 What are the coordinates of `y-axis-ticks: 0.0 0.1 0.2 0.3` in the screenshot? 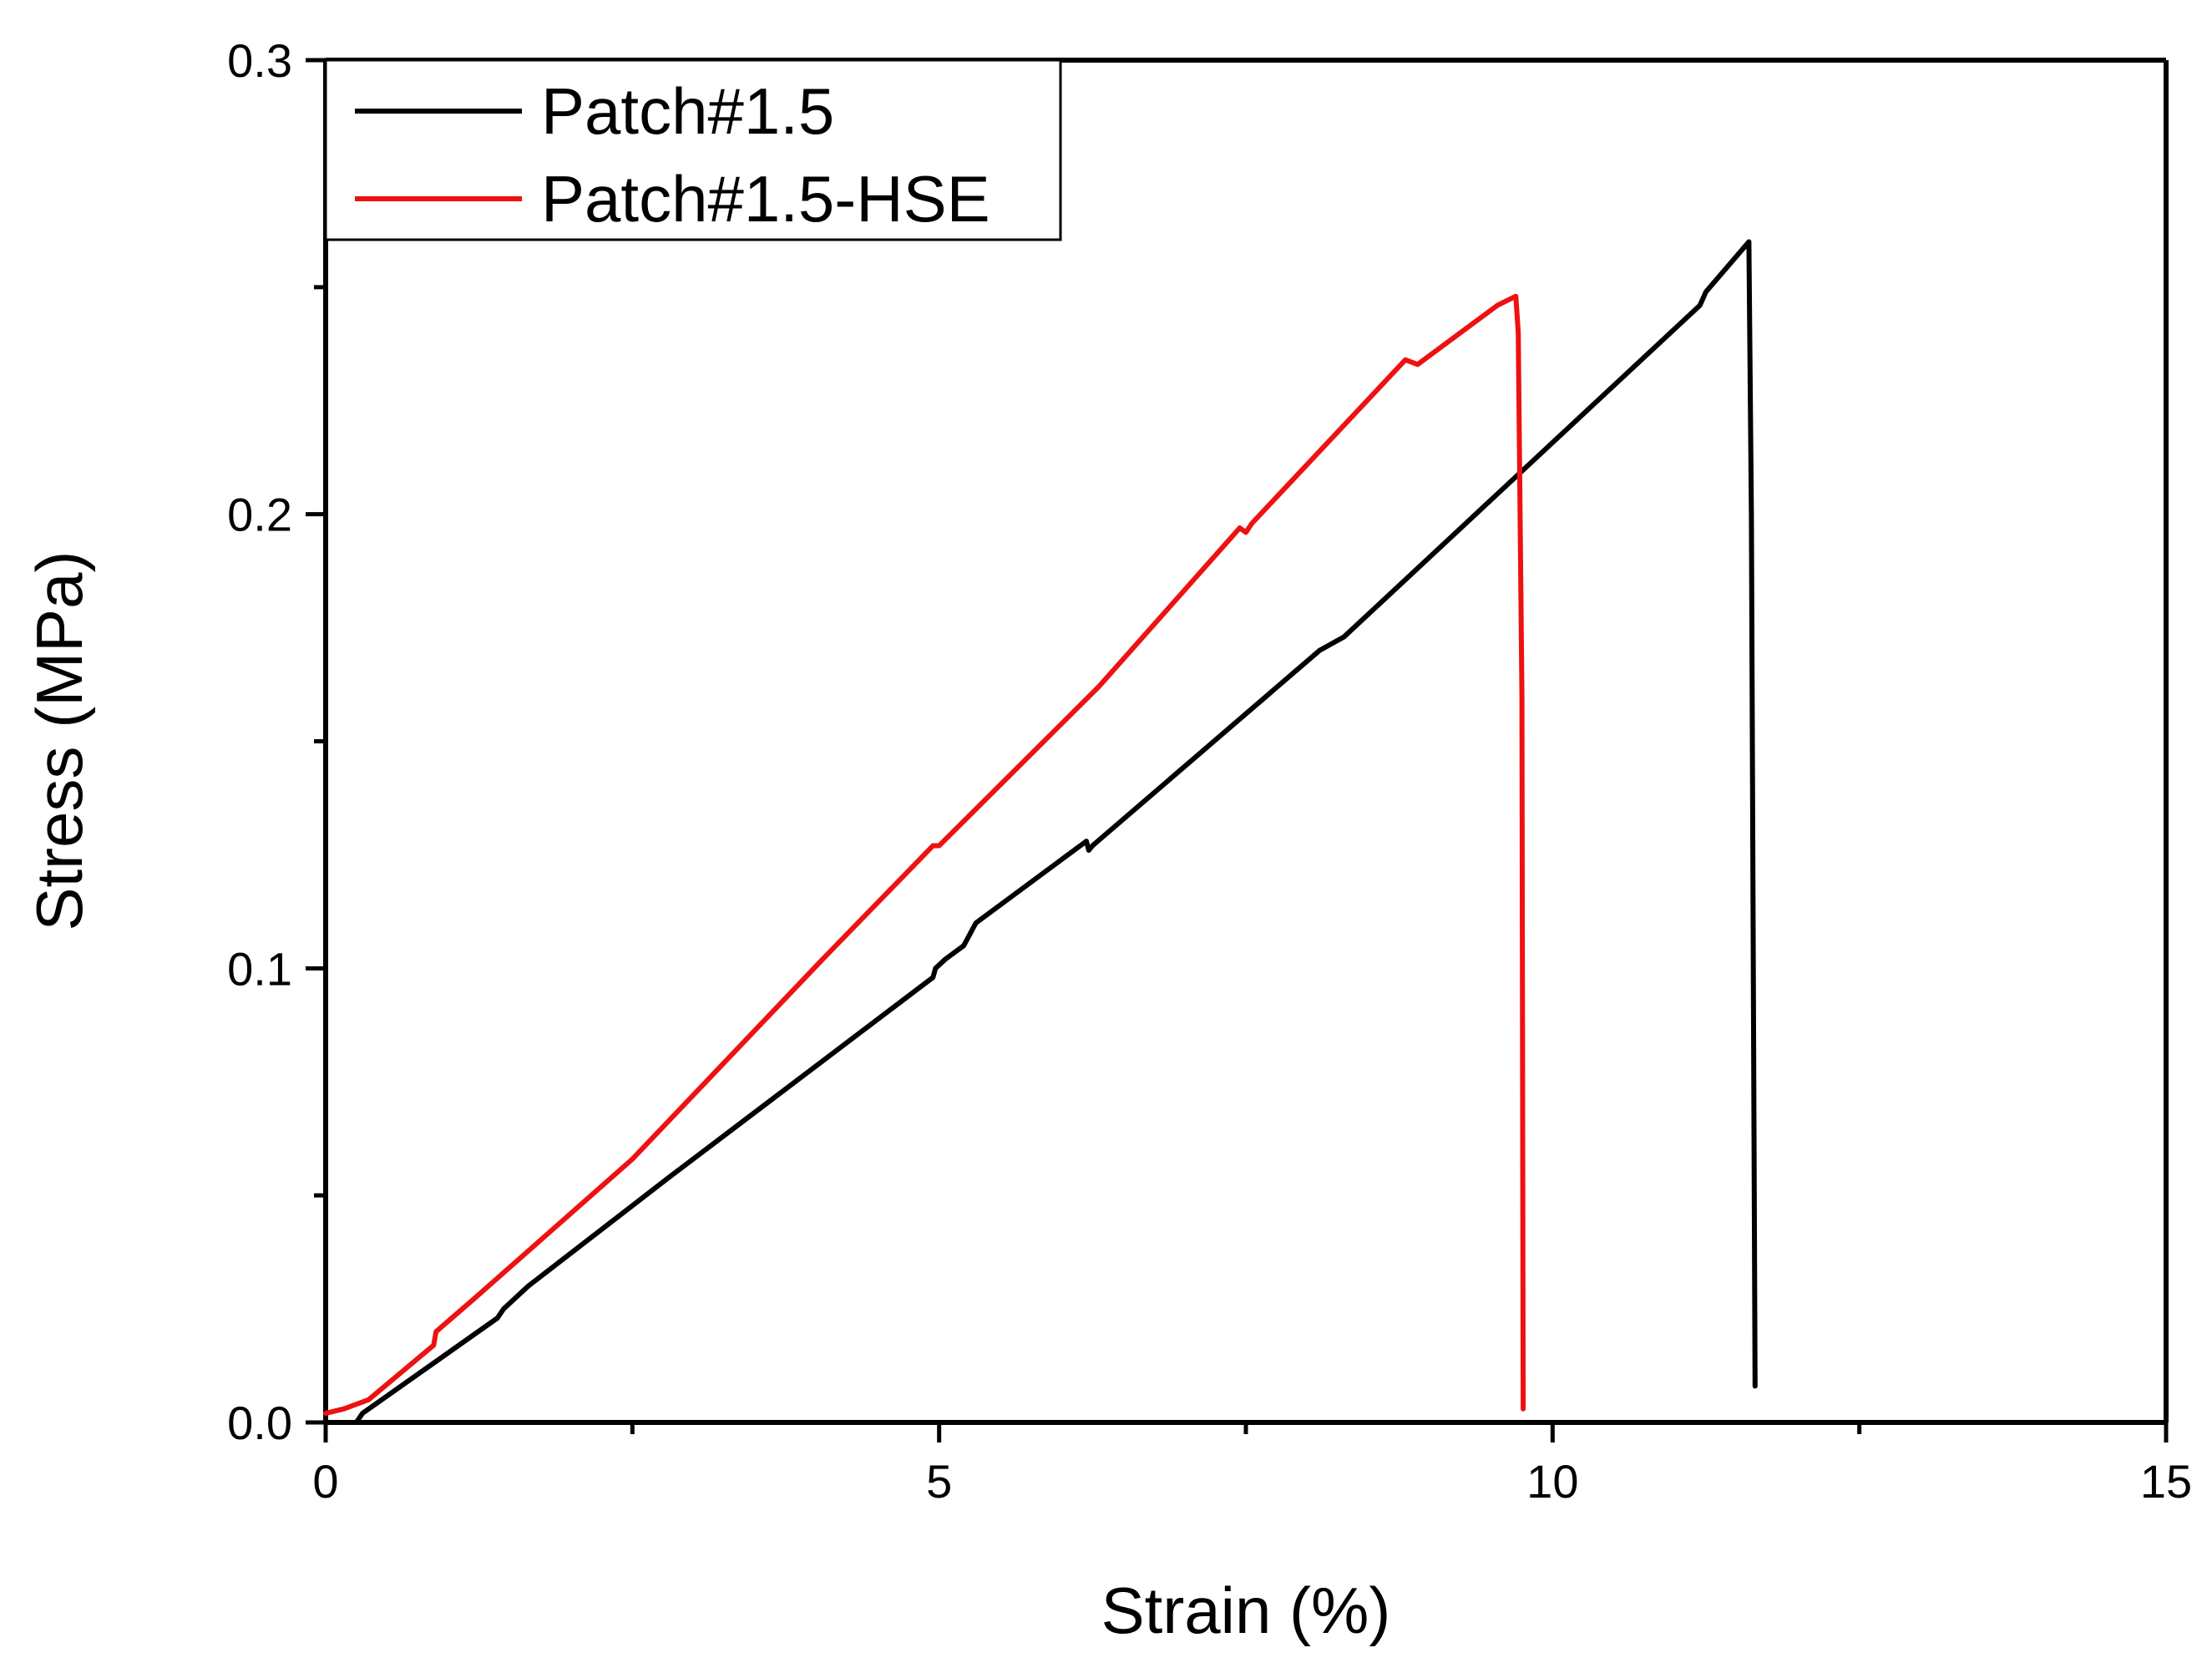 It's located at (276, 742).